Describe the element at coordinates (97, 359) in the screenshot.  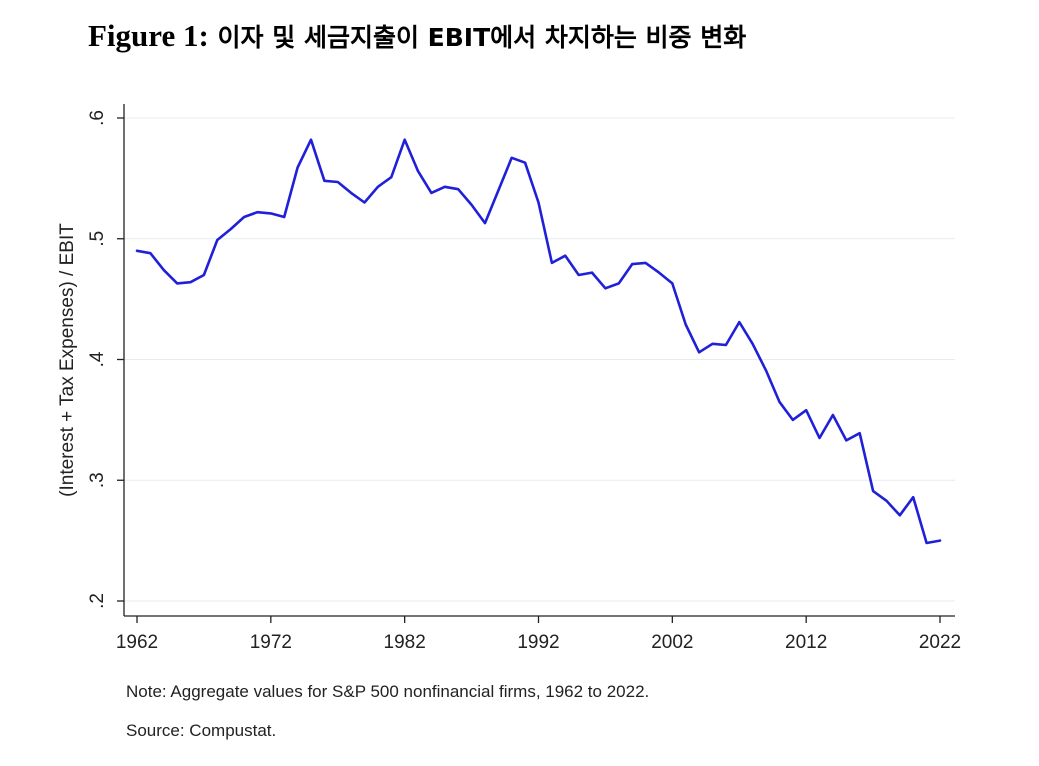
I see `y-tick-label: .4` at that location.